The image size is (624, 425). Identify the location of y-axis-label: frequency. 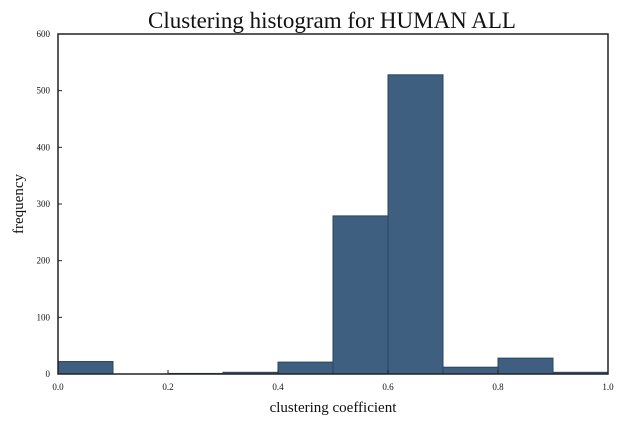
(19, 204).